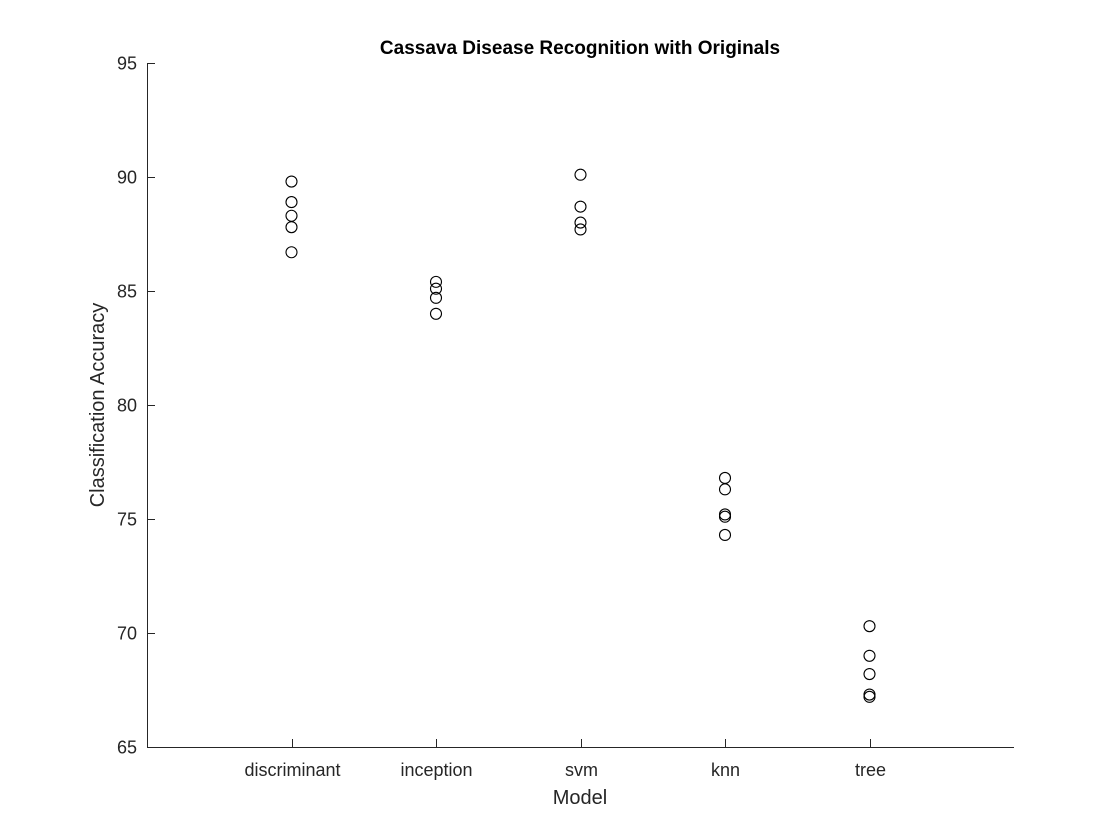 This screenshot has height=840, width=1120. Describe the element at coordinates (127, 178) in the screenshot. I see `y-tick-label: 90` at that location.